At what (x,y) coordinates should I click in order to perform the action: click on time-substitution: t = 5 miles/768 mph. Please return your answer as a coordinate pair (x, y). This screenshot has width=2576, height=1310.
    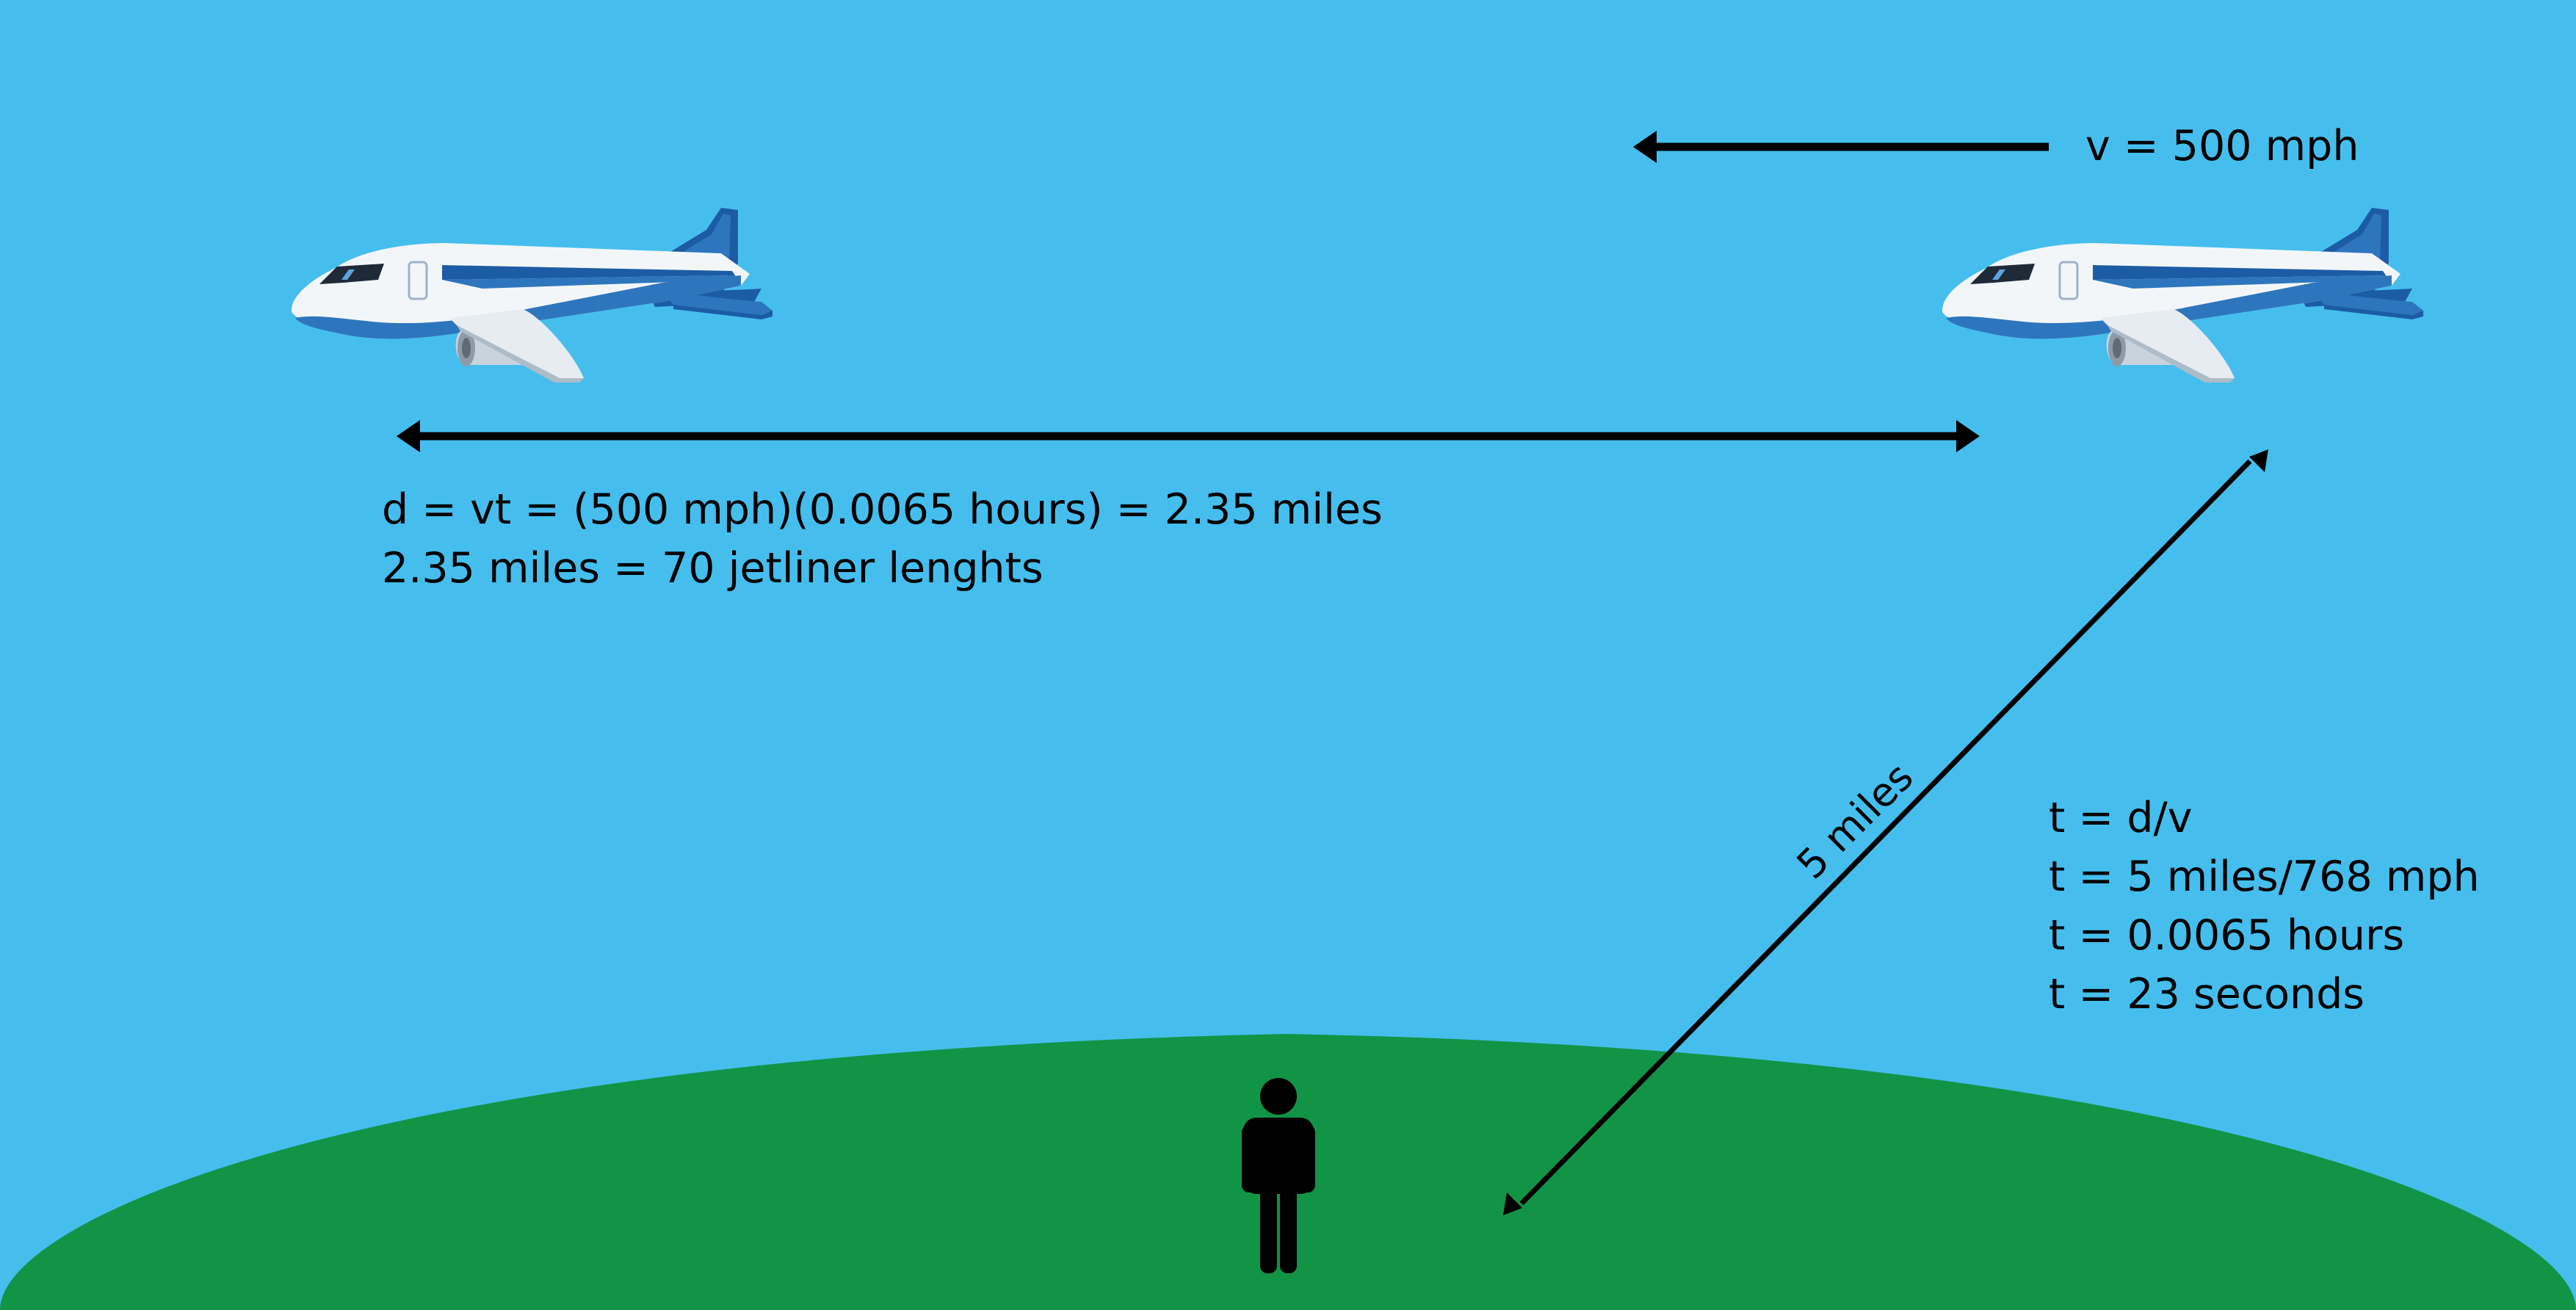
    Looking at the image, I should click on (2264, 877).